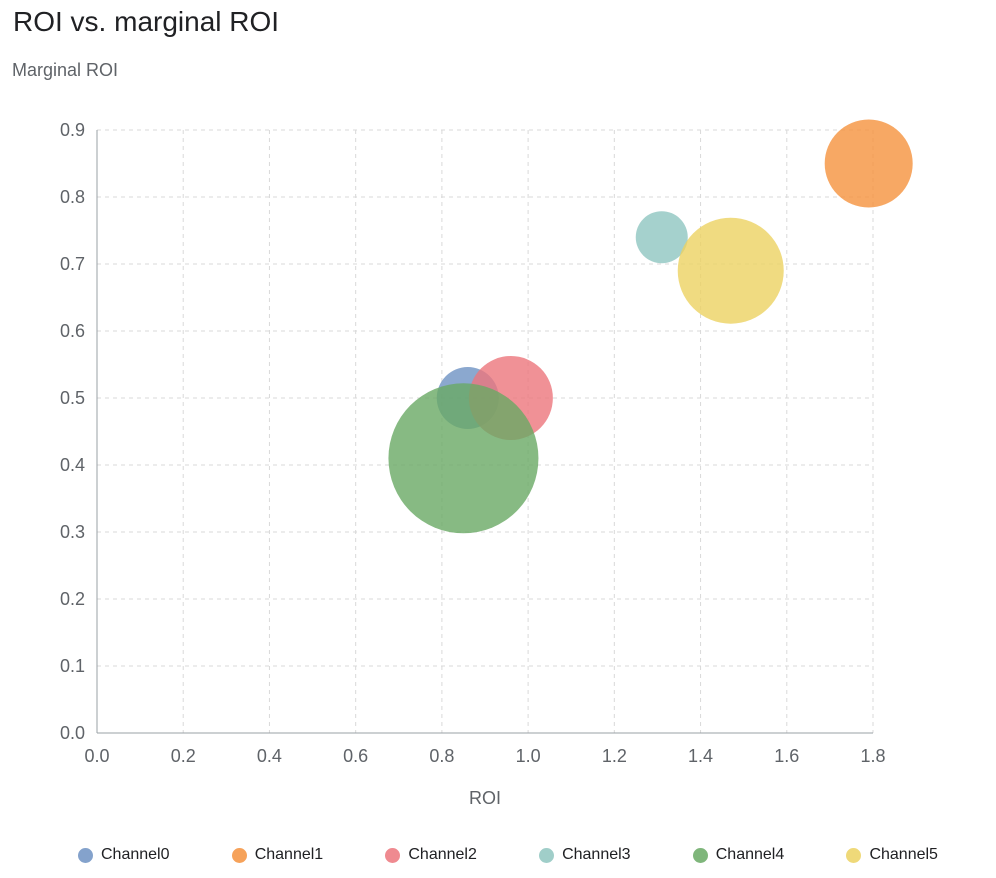 This screenshot has width=996, height=878. I want to click on x-tick-label: 0.4, so click(269, 756).